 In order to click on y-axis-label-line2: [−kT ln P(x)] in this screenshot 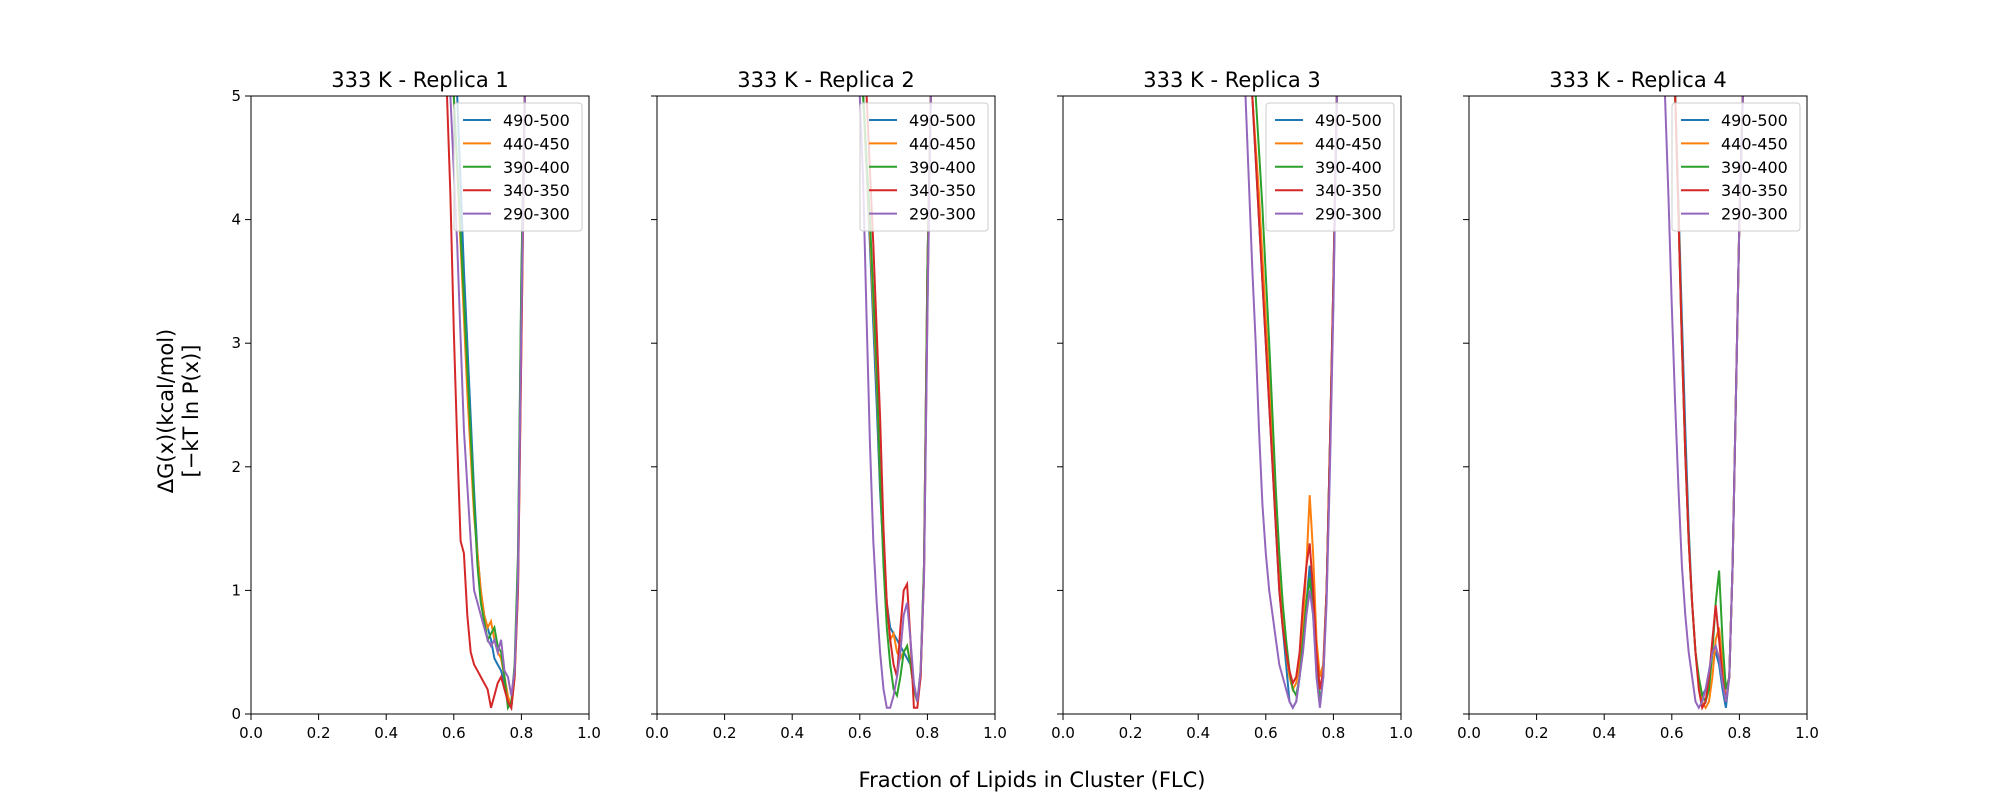, I will do `click(191, 411)`.